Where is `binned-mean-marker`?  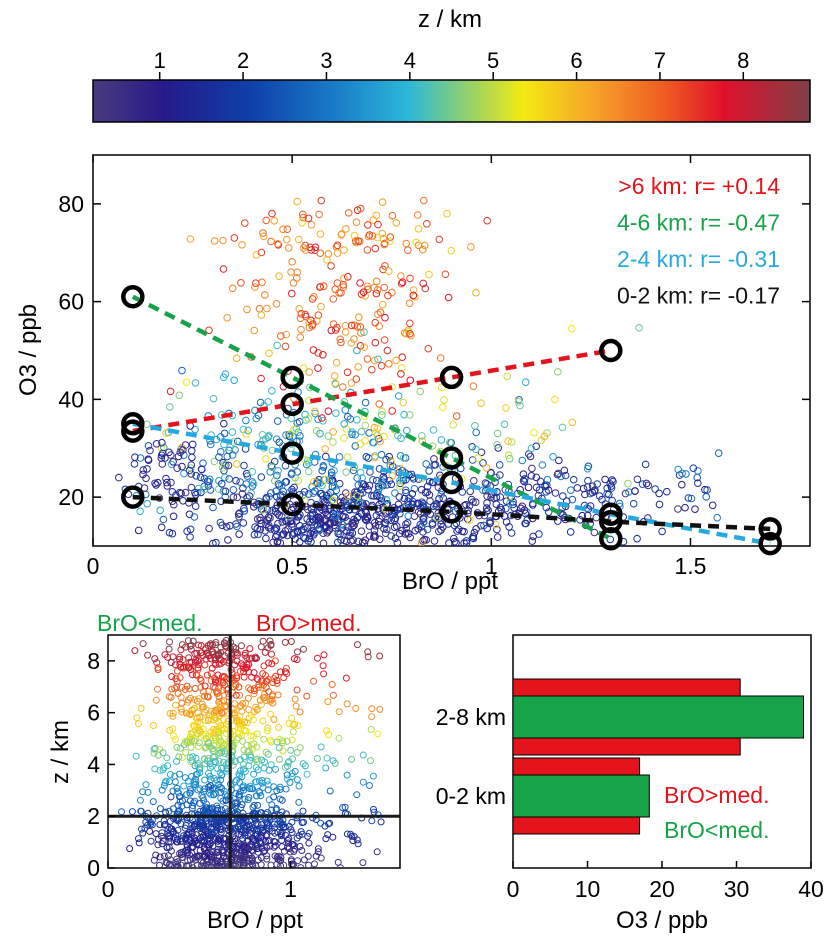
binned-mean-marker is located at coordinates (292, 377).